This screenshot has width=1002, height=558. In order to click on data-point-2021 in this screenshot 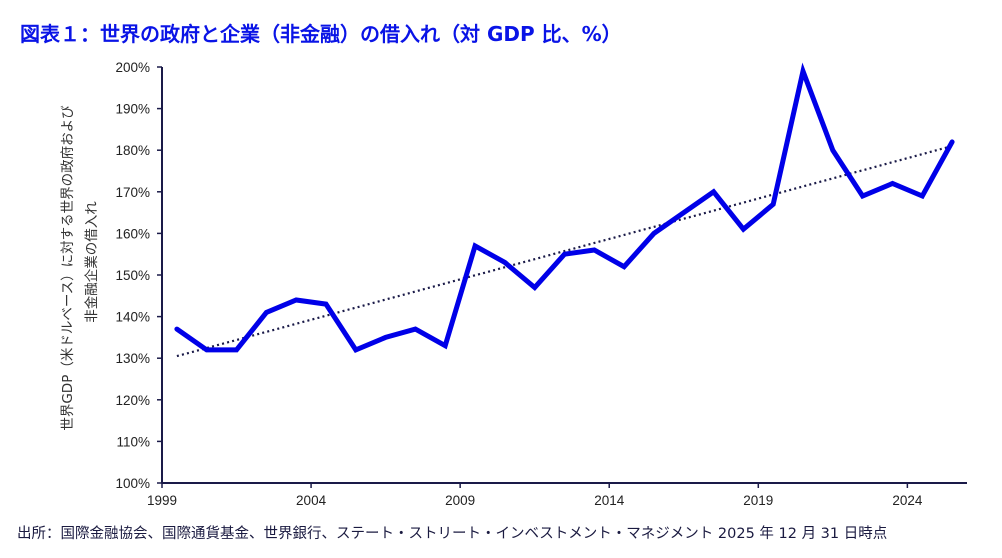, I will do `click(832, 150)`.